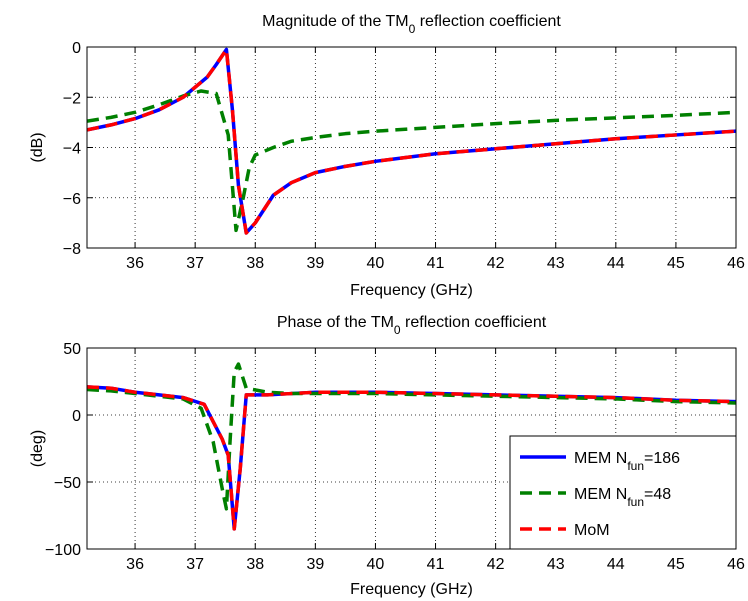  What do you see at coordinates (37, 147) in the screenshot?
I see `y-axis-label: (dB)` at bounding box center [37, 147].